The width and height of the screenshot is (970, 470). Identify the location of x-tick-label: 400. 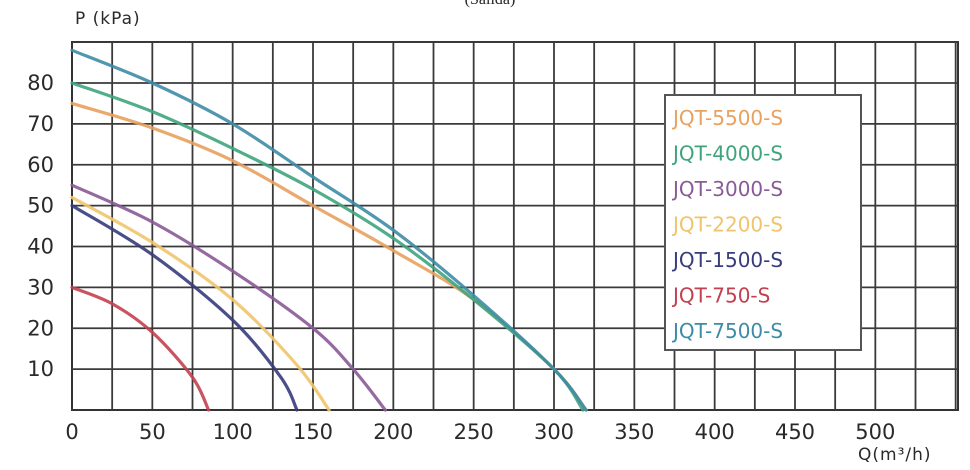
(715, 432).